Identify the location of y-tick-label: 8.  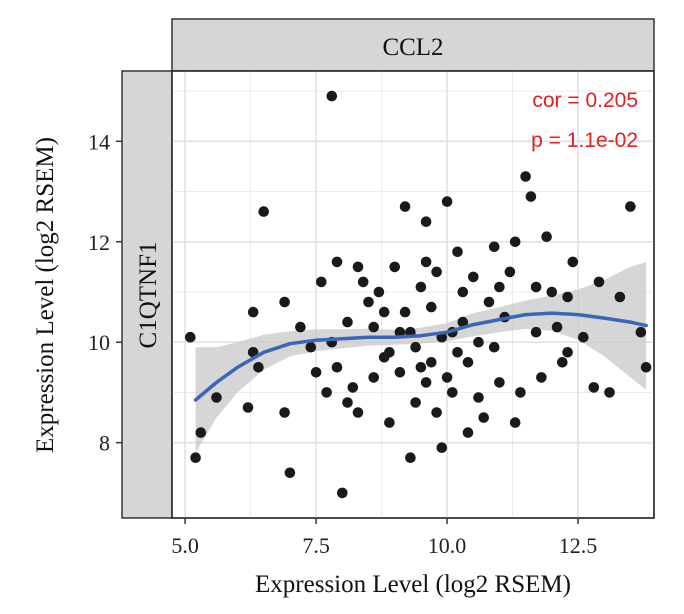
(104, 443).